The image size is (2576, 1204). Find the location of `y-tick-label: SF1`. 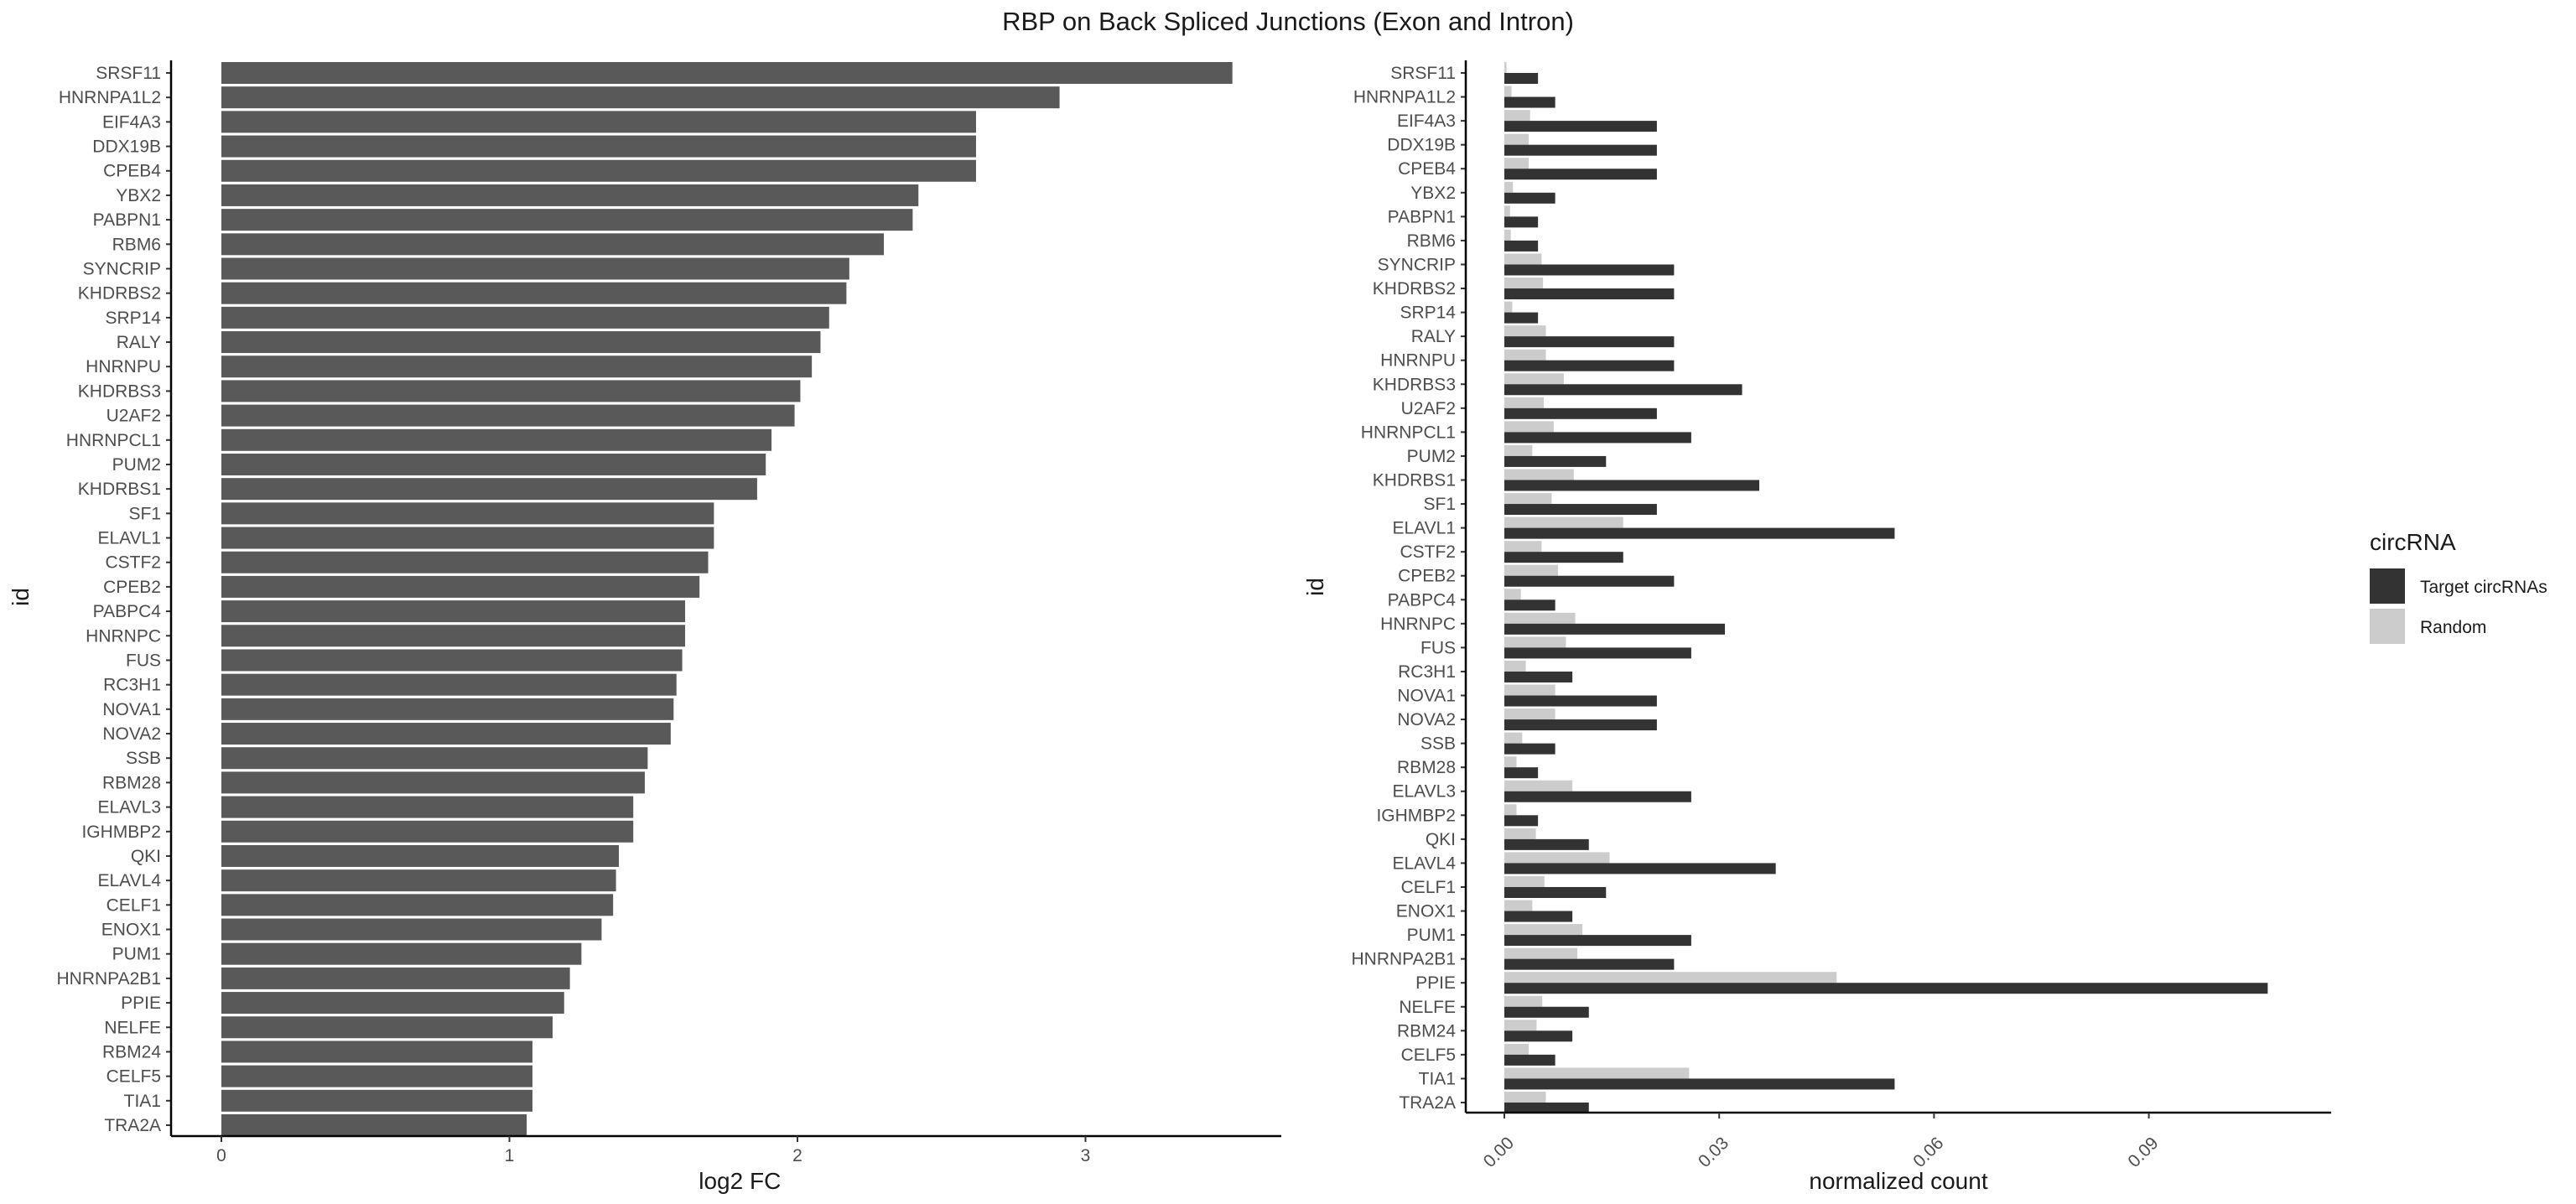

y-tick-label: SF1 is located at coordinates (1439, 504).